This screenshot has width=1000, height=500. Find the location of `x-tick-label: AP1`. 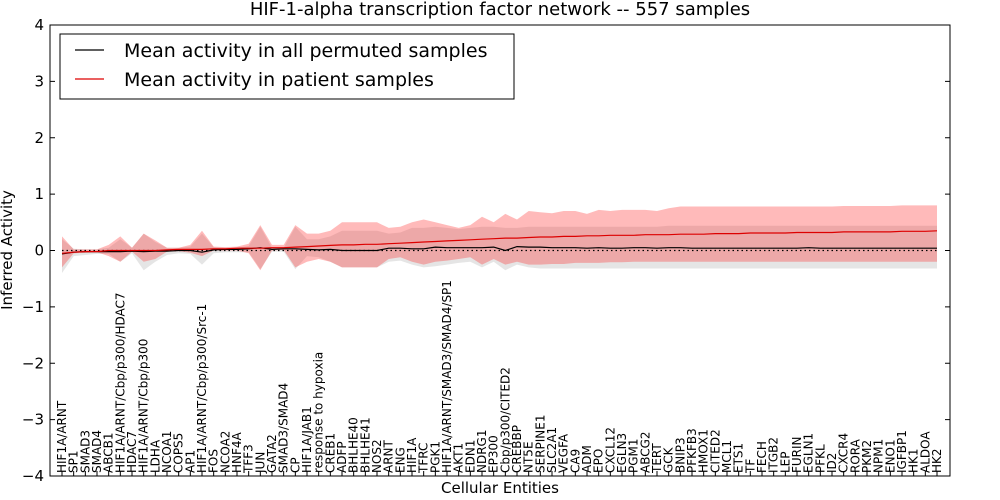

x-tick-label: AP1 is located at coordinates (190, 461).